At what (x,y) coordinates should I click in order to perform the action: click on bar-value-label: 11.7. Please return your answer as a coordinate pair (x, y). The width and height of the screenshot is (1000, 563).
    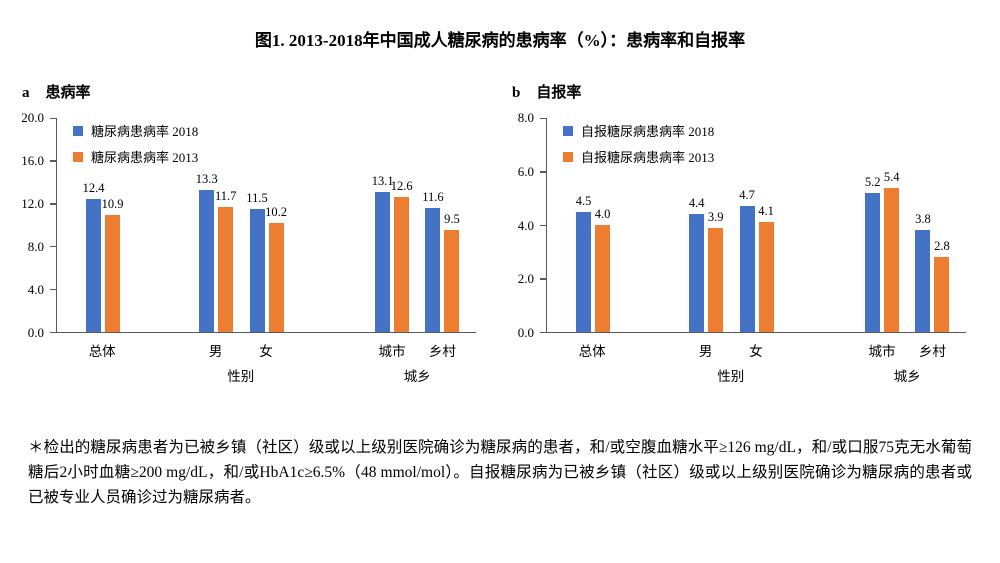
    Looking at the image, I should click on (226, 195).